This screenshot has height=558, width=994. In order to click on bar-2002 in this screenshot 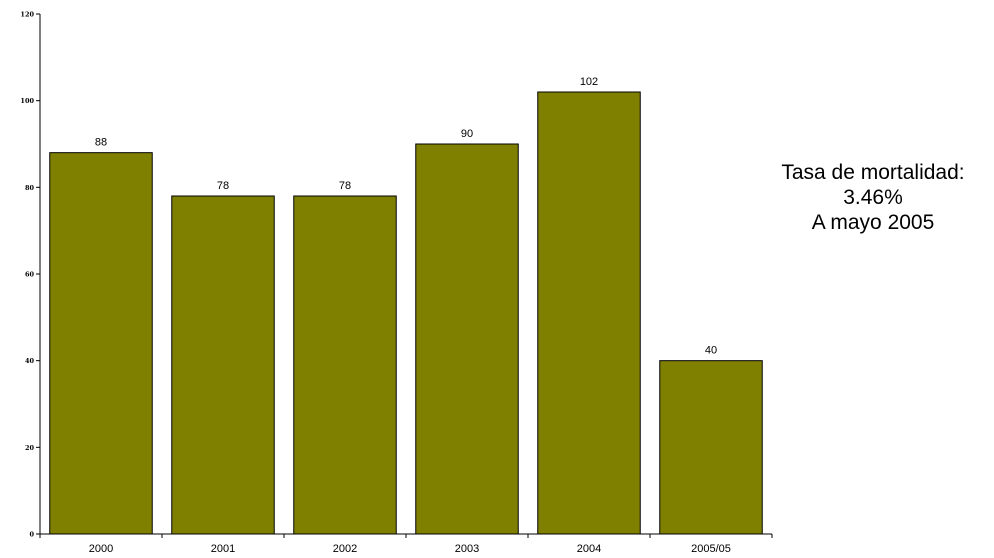, I will do `click(345, 365)`.